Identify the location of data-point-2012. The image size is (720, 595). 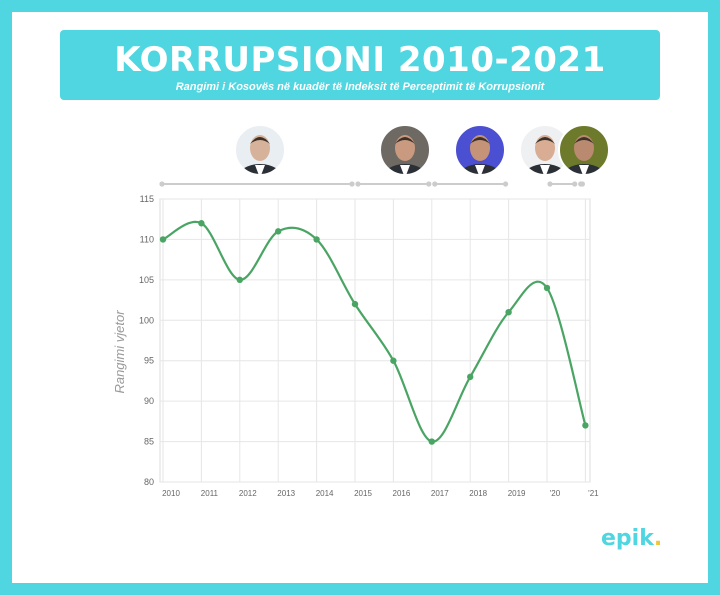
(239, 280).